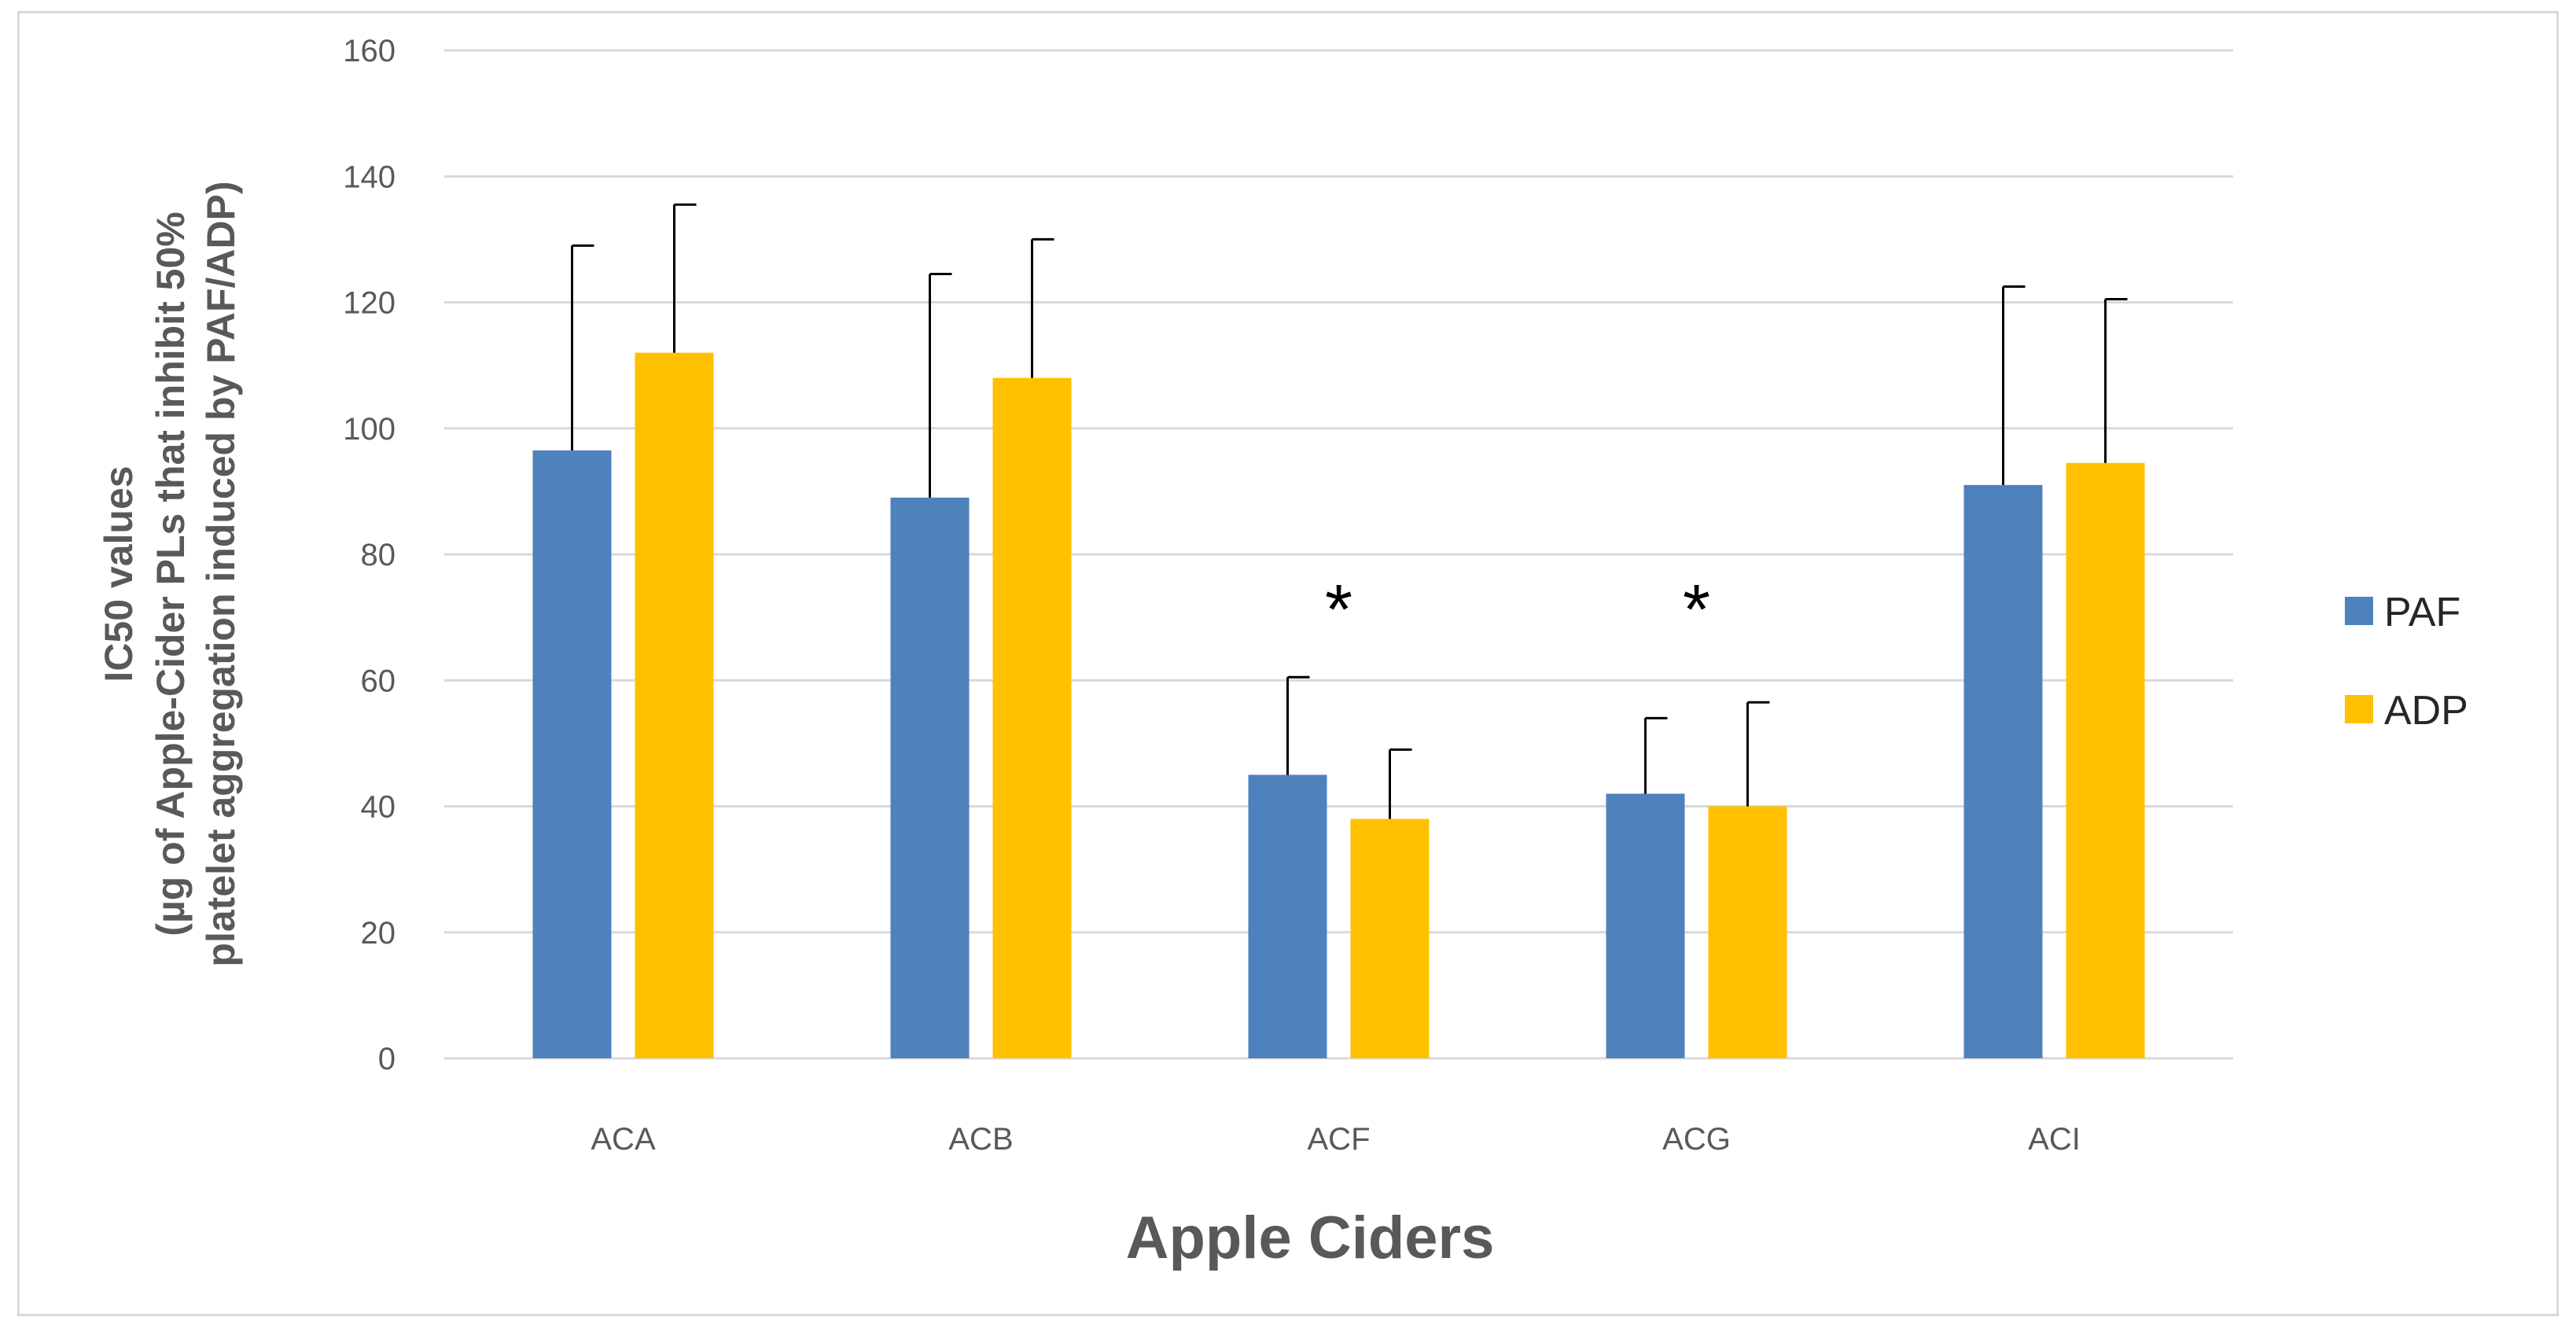 This screenshot has width=2576, height=1339. I want to click on annotations: * *, so click(1517, 610).